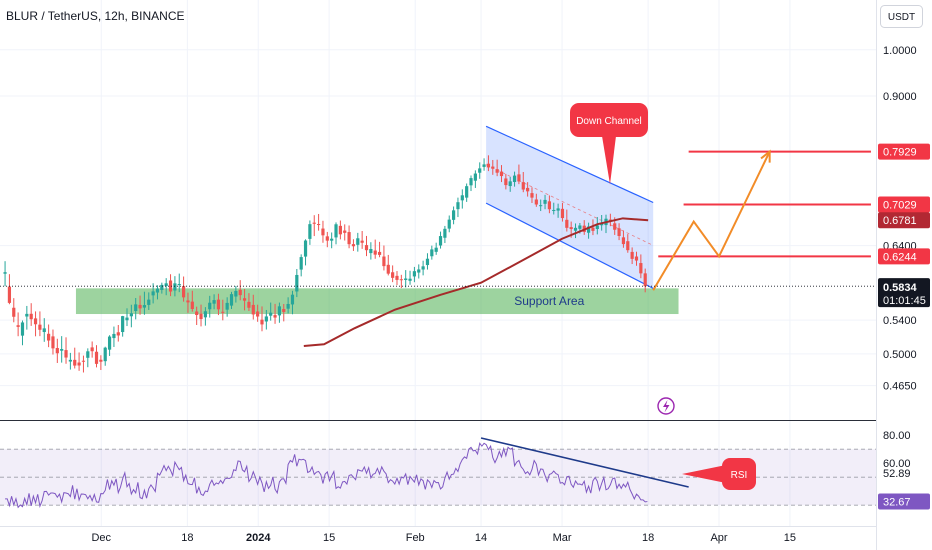 The height and width of the screenshot is (550, 932). I want to click on moving-average, so click(476, 282).